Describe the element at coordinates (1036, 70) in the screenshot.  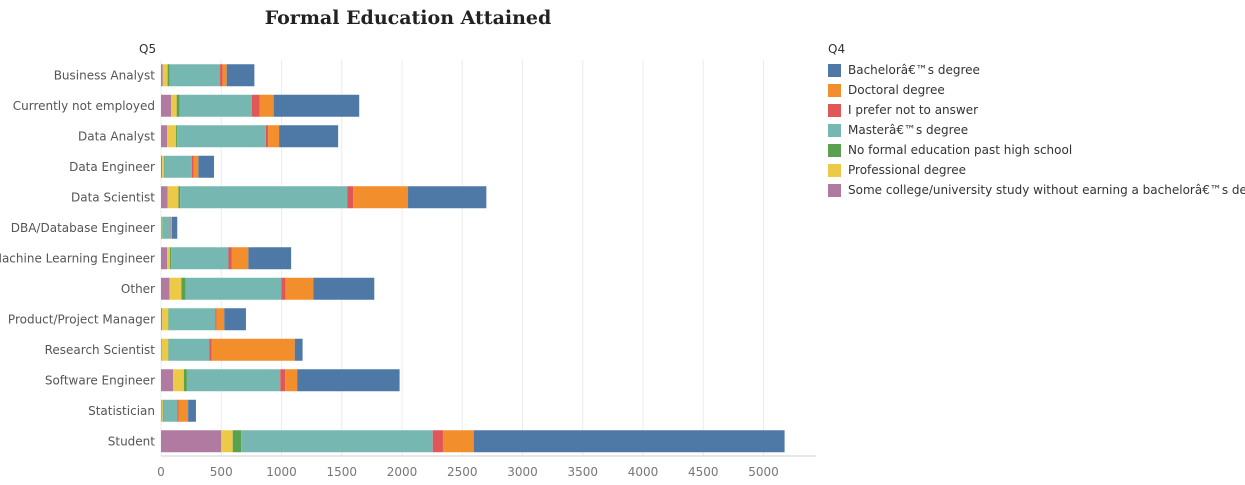
I see `legend-item: Bachelorâ€™s degree` at that location.